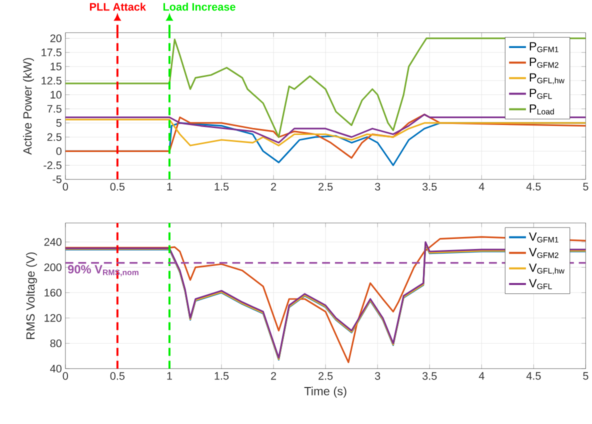  What do you see at coordinates (542, 109) in the screenshot?
I see `legend-label: P$_{Load}$` at bounding box center [542, 109].